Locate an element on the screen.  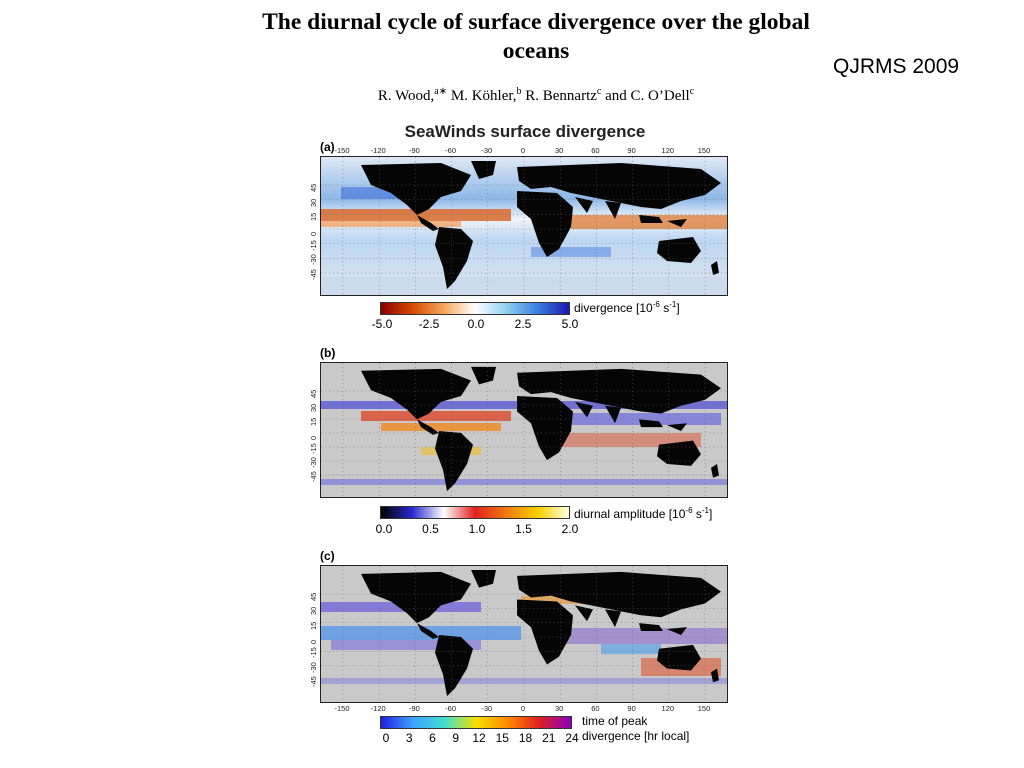
colorbar-label-exponent: -1 is located at coordinates (673, 304).